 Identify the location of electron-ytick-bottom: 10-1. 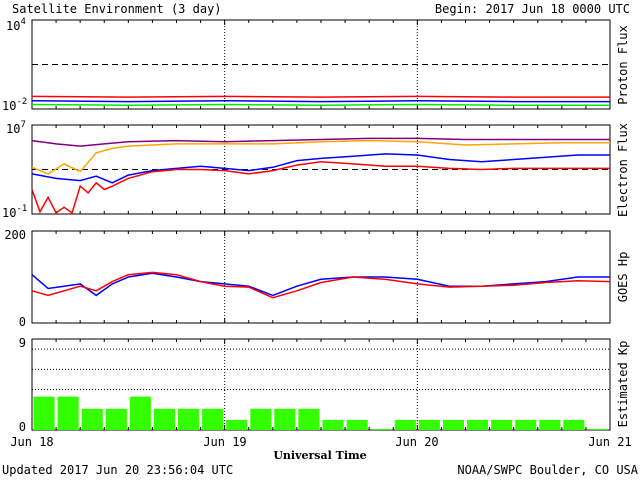
(14, 212).